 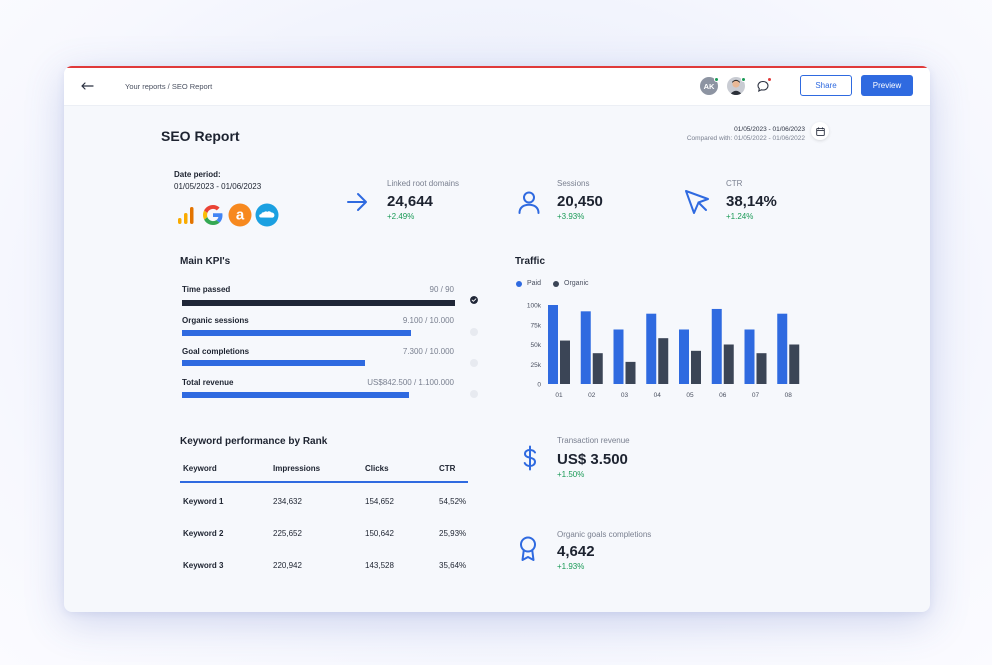 What do you see at coordinates (441, 289) in the screenshot?
I see `kpi-bar-value: 90 / 90` at bounding box center [441, 289].